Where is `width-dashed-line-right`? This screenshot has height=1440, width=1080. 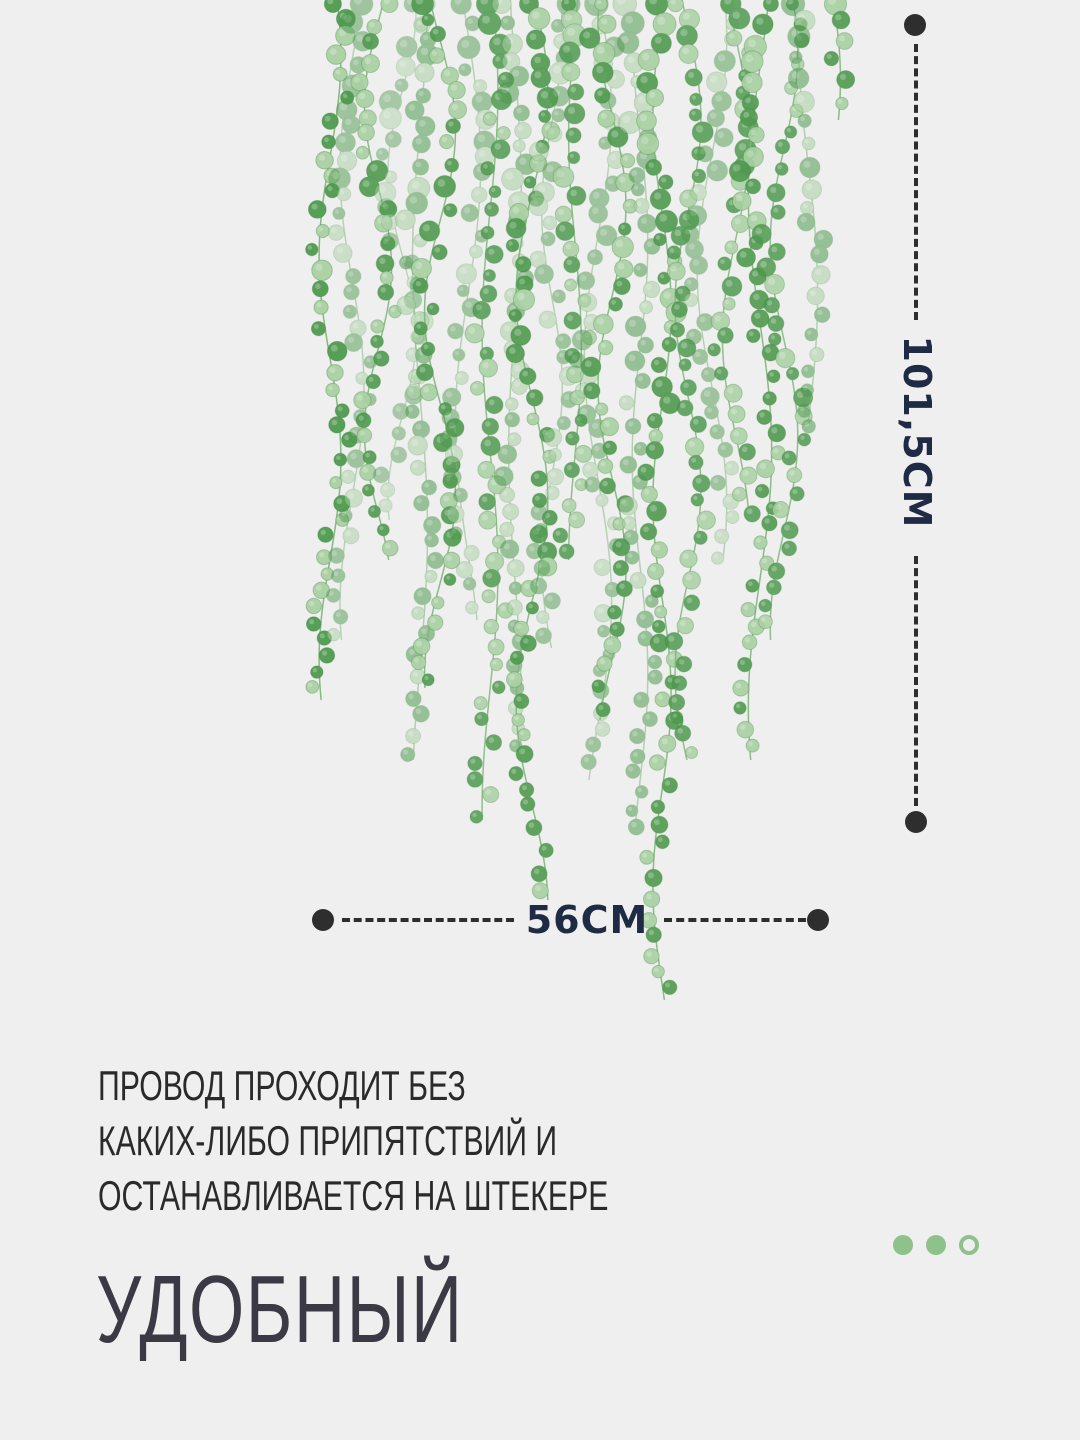 width-dashed-line-right is located at coordinates (735, 920).